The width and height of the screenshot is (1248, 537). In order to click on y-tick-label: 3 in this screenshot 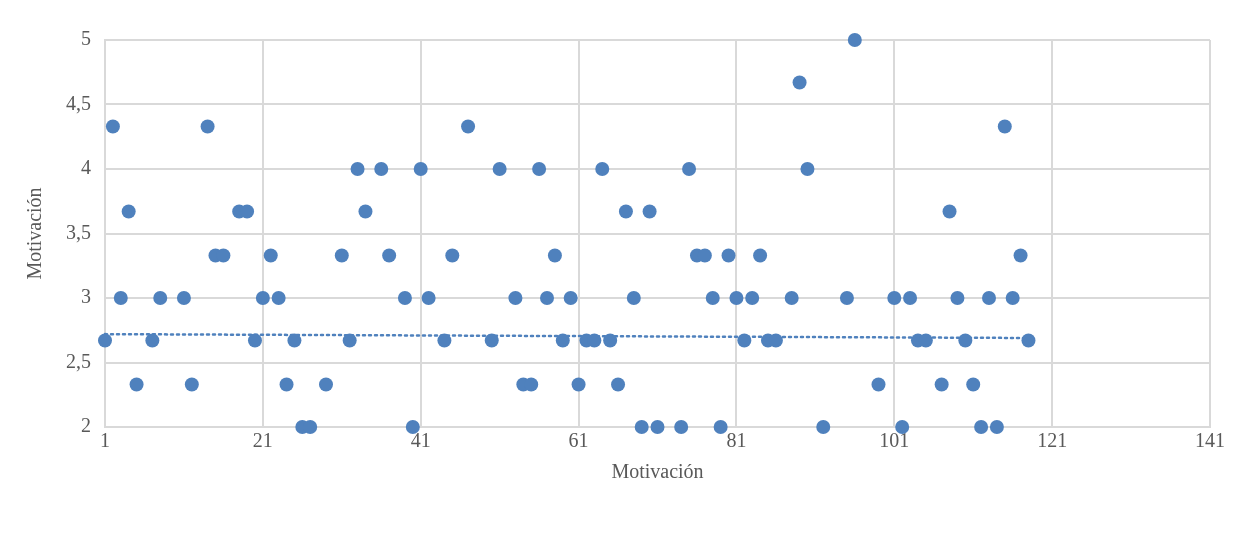, I will do `click(86, 296)`.